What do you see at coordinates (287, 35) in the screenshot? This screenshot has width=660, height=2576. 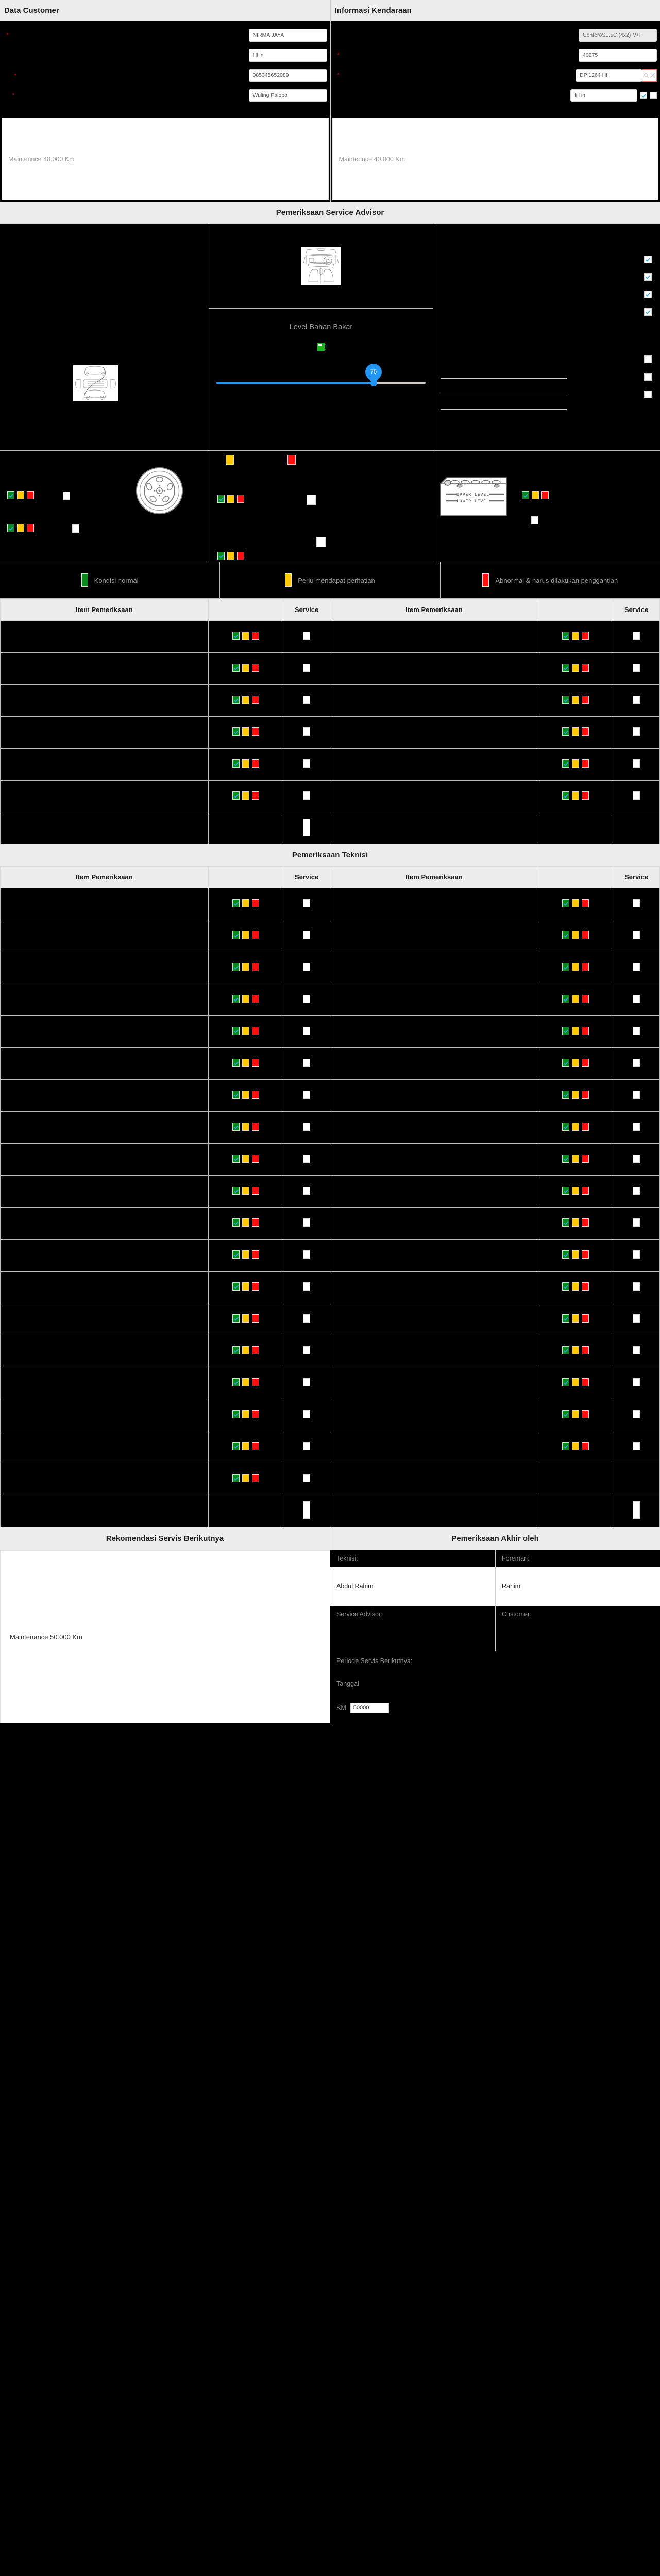 I see `customer-name-input: NIRMA JAYA` at bounding box center [287, 35].